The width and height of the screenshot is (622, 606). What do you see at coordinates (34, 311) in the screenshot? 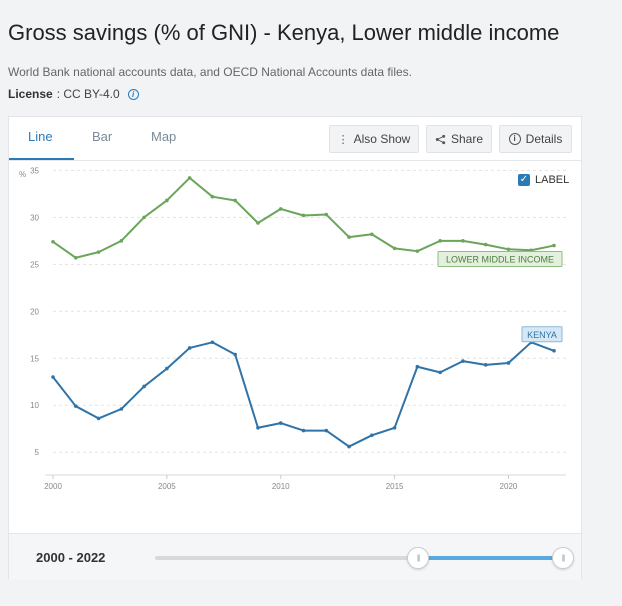
I see `y-tick-label: 20` at bounding box center [34, 311].